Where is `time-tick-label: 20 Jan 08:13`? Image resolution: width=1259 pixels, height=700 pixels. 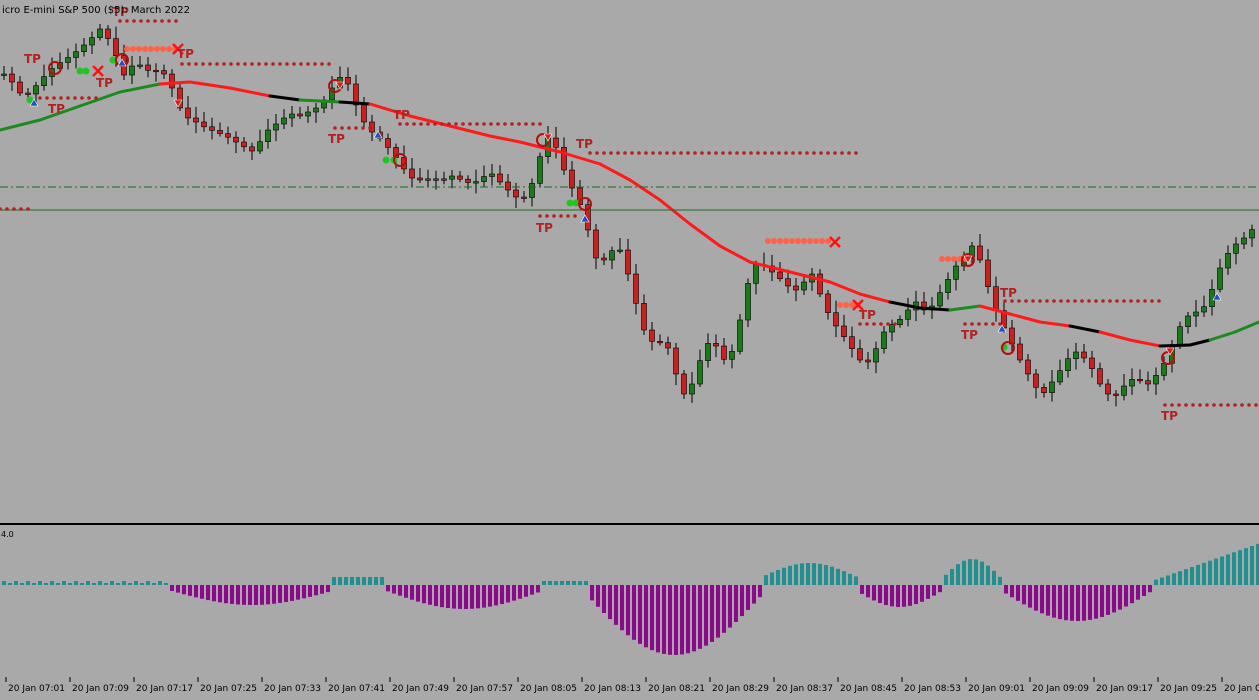 time-tick-label: 20 Jan 08:13 is located at coordinates (612, 689).